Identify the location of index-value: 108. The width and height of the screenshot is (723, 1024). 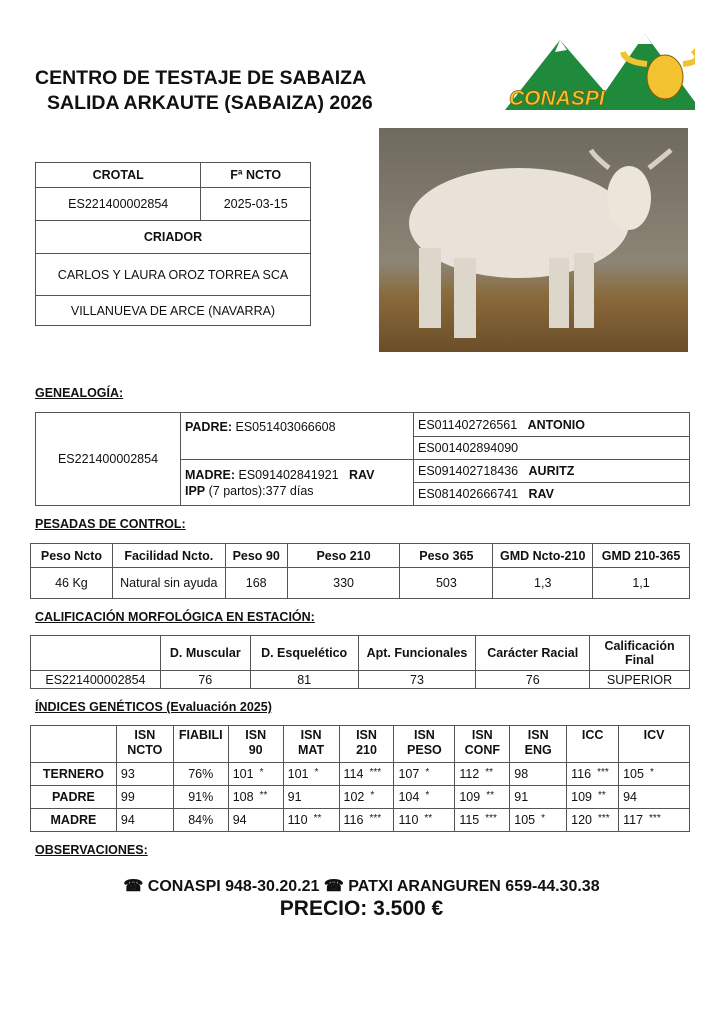
(243, 797).